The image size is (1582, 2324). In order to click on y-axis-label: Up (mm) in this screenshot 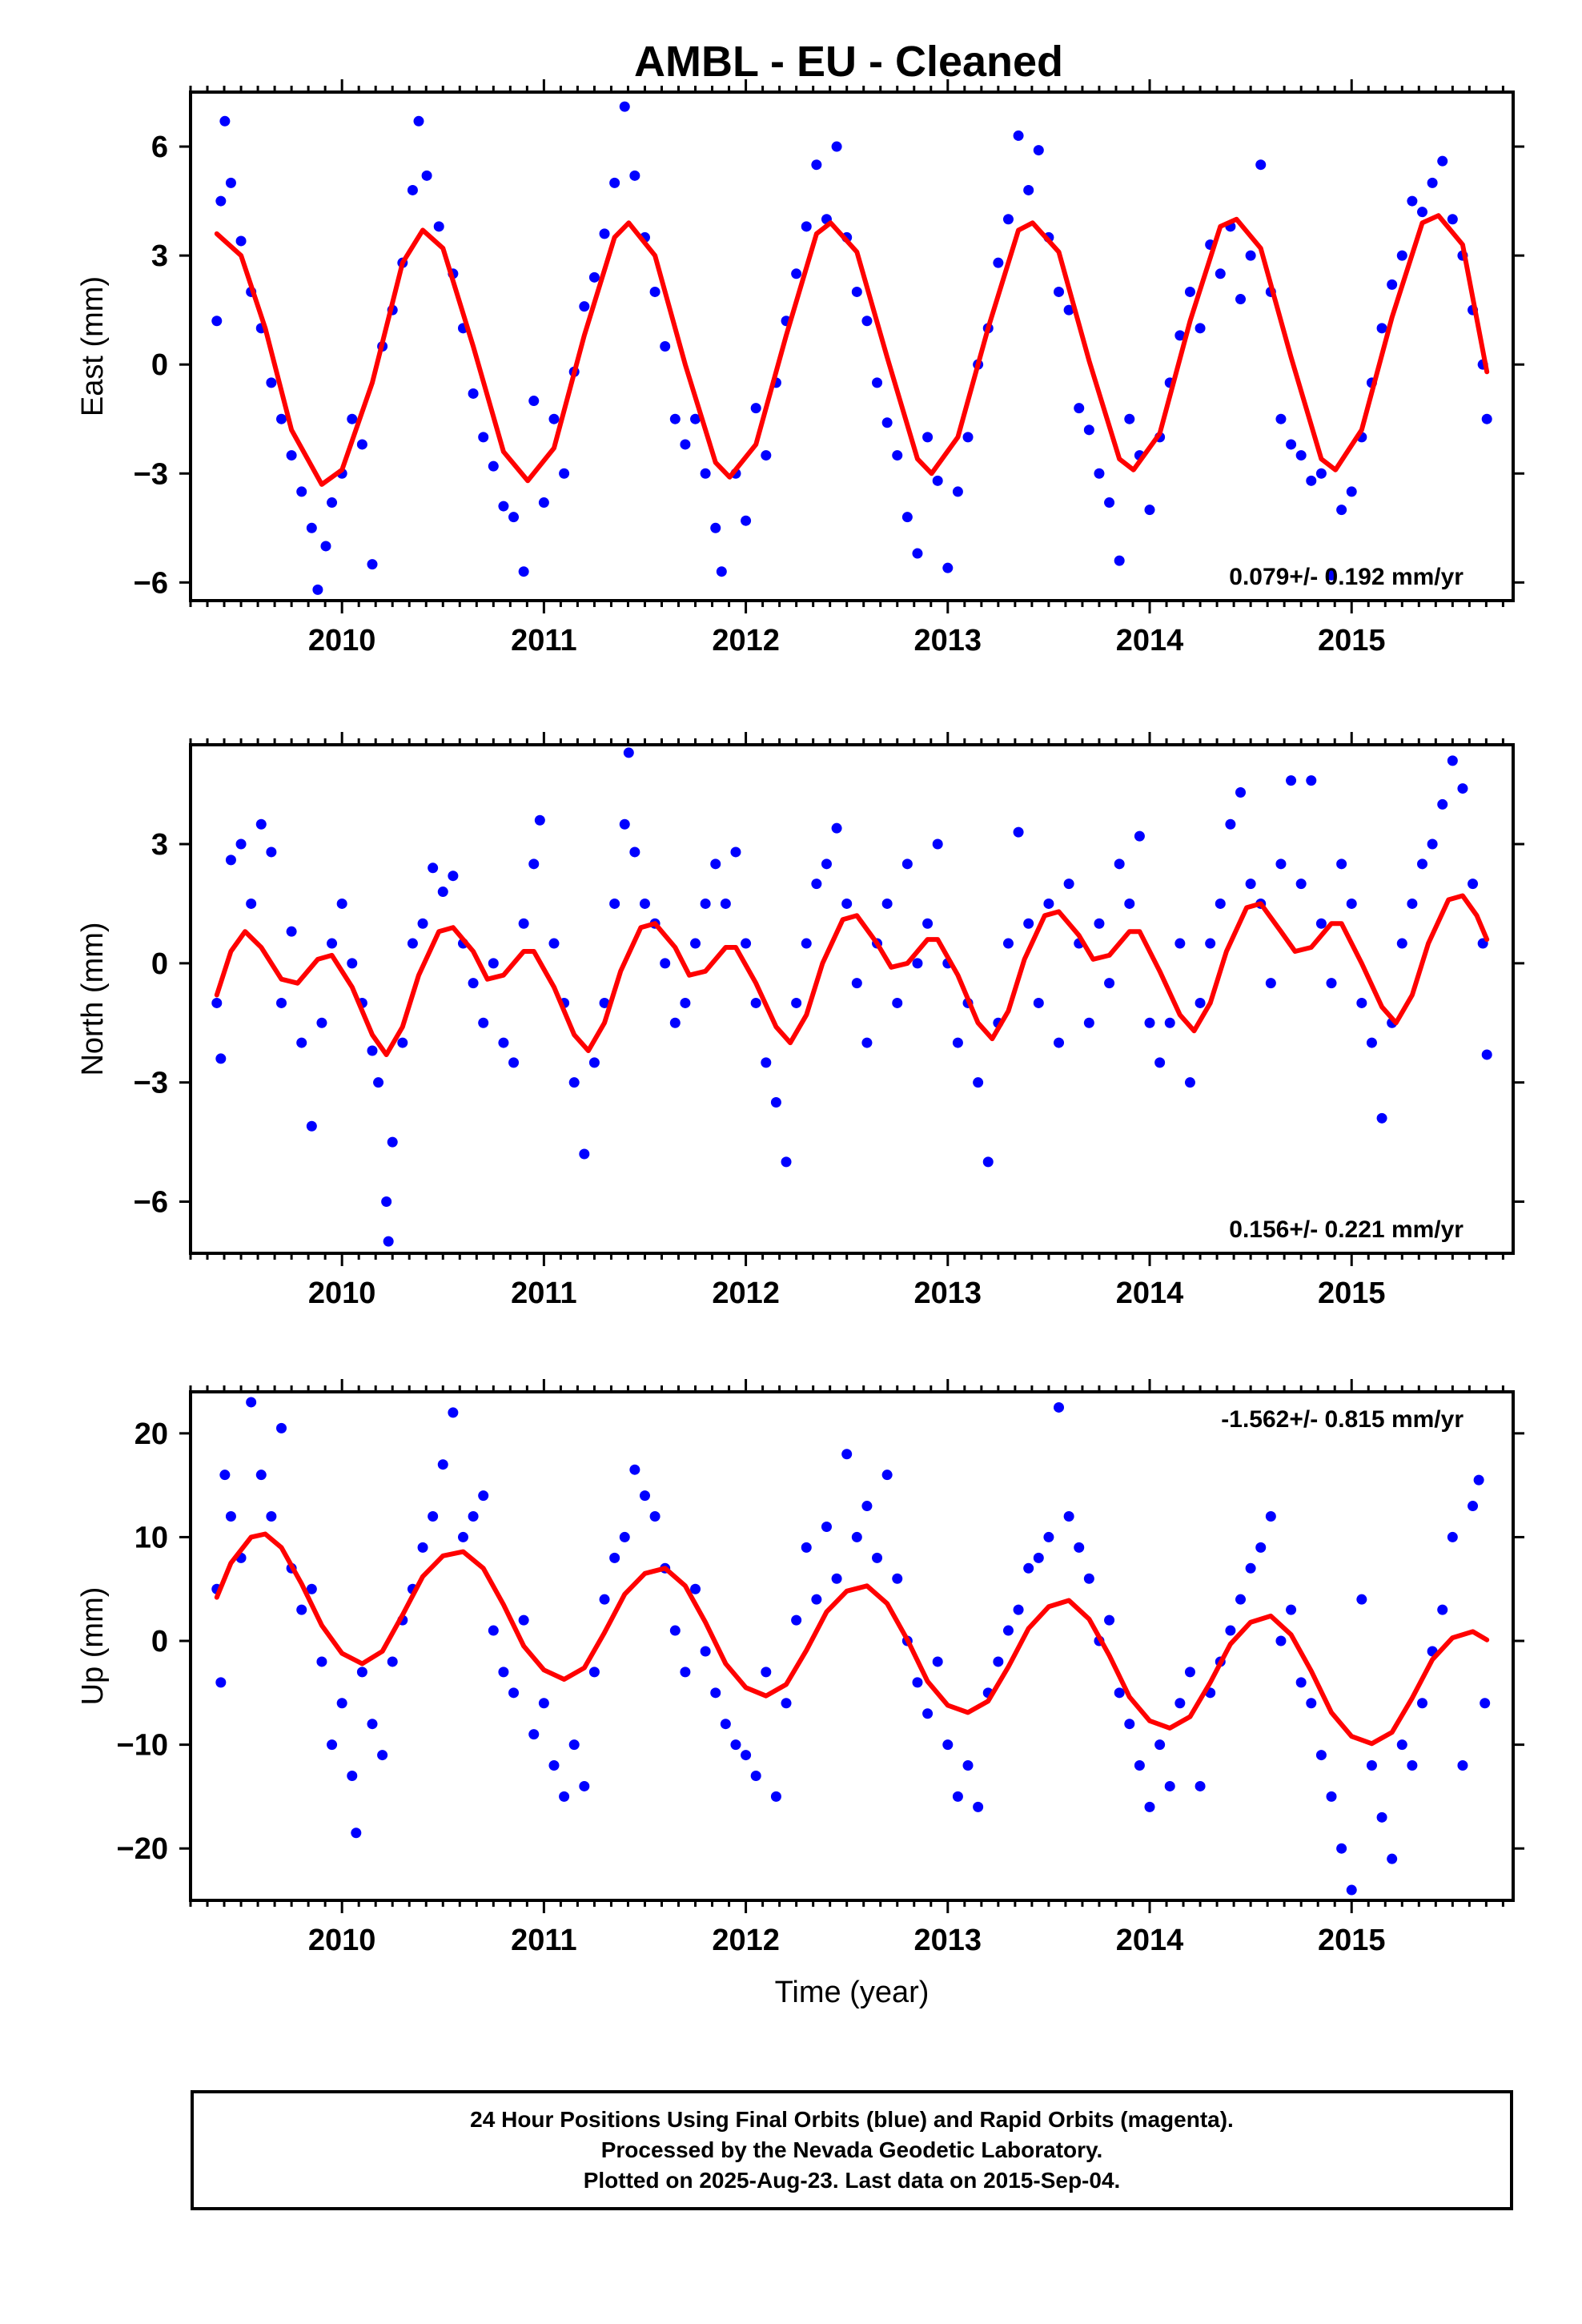, I will do `click(93, 1646)`.